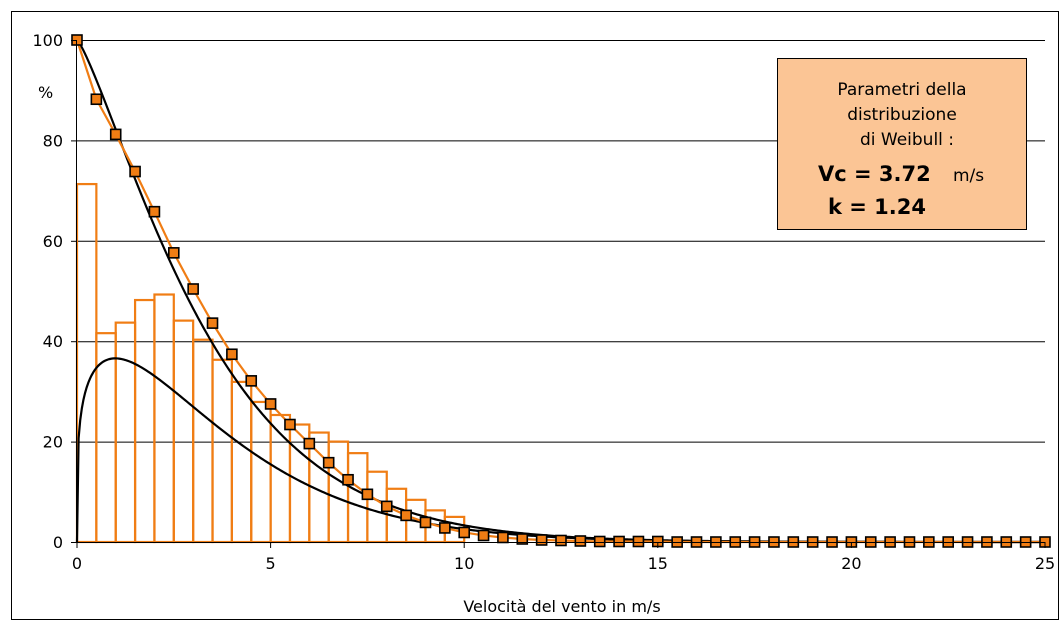 Image resolution: width=1060 pixels, height=621 pixels. What do you see at coordinates (901, 90) in the screenshot?
I see `parameters-line-1: Parametri della` at bounding box center [901, 90].